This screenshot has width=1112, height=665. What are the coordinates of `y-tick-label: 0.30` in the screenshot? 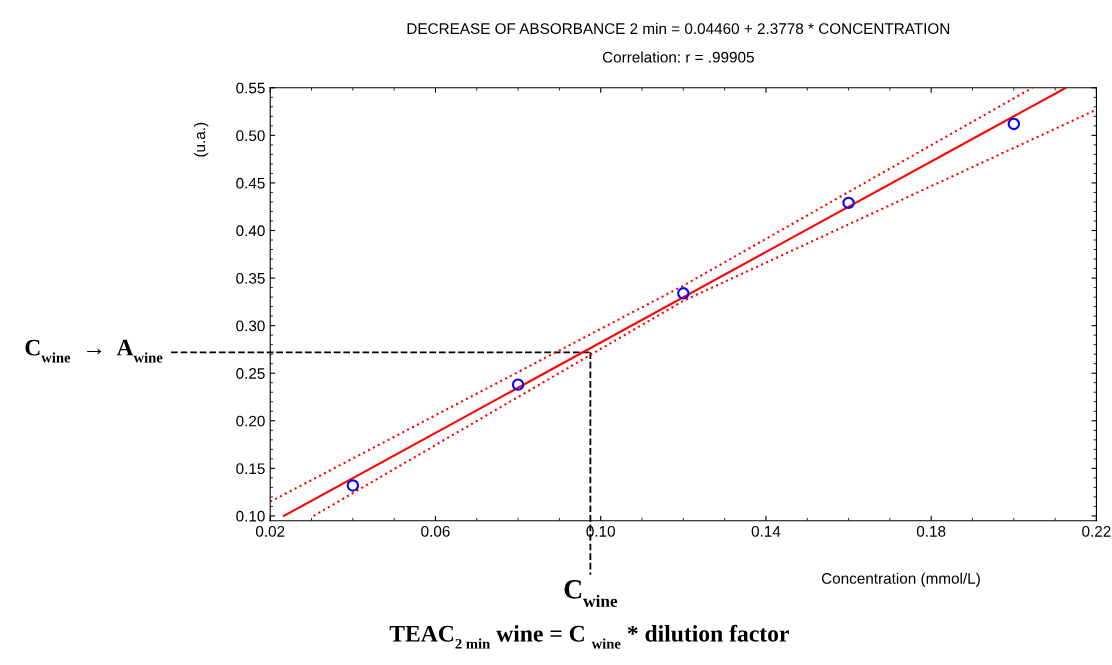 It's located at (250, 326).